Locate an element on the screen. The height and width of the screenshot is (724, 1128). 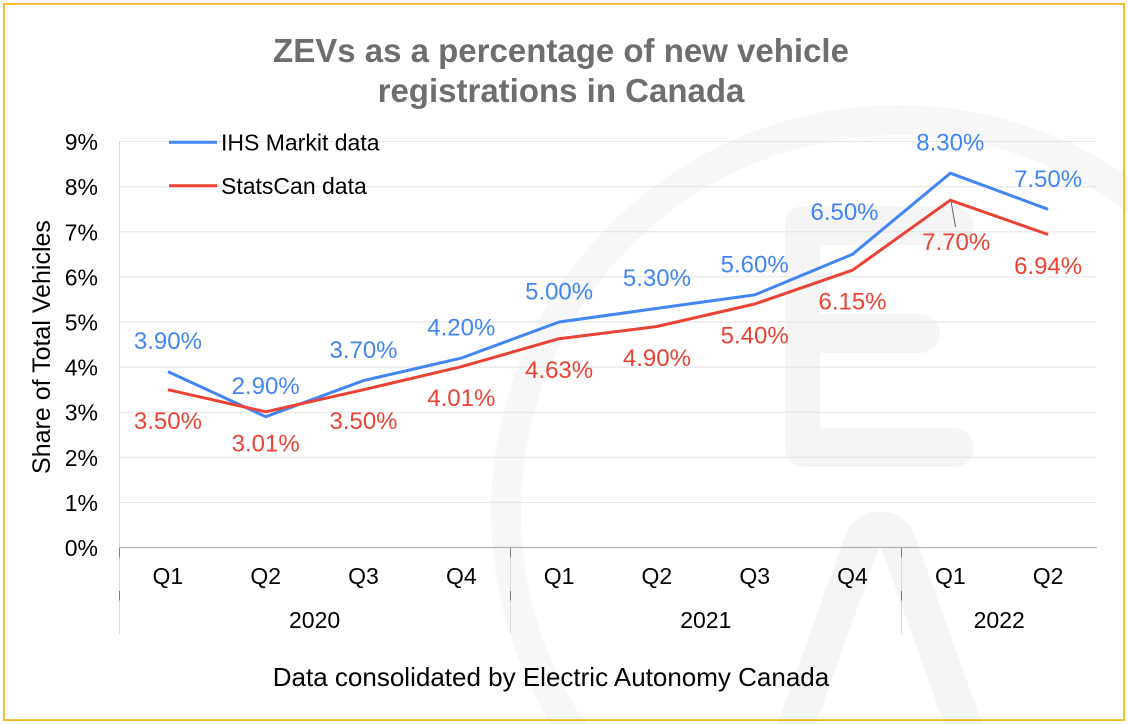
svg-text: 6.15% is located at coordinates (852, 302).